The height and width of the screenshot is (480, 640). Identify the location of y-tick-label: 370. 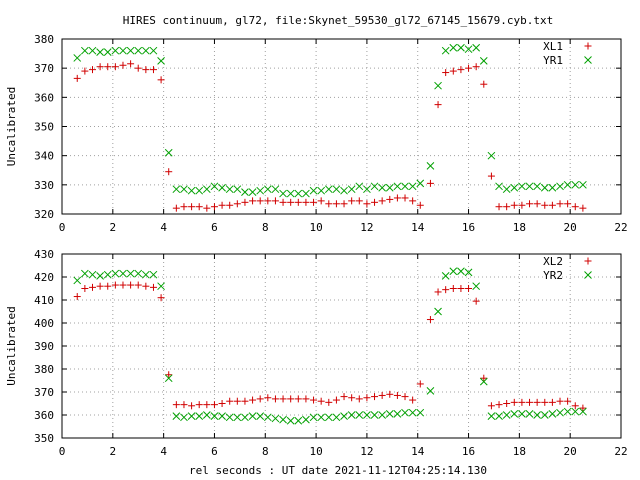
(44, 392).